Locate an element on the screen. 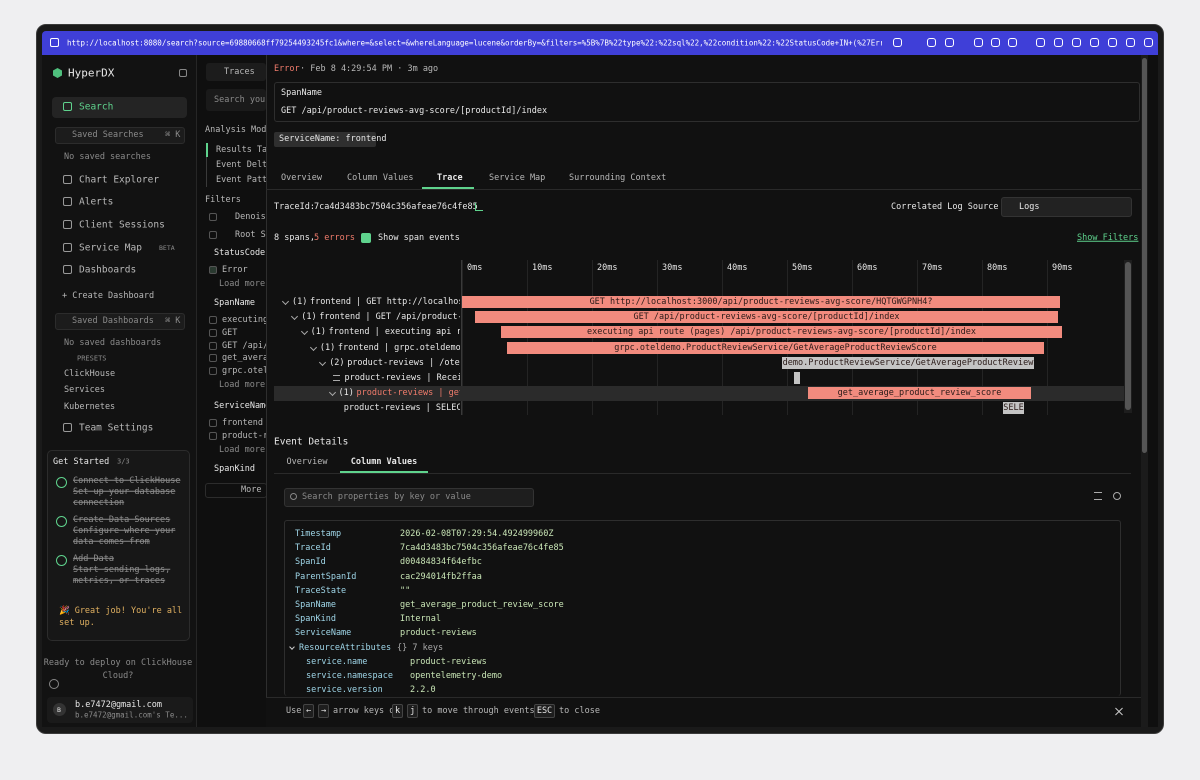 The image size is (1200, 780). search-nav is located at coordinates (119, 107).